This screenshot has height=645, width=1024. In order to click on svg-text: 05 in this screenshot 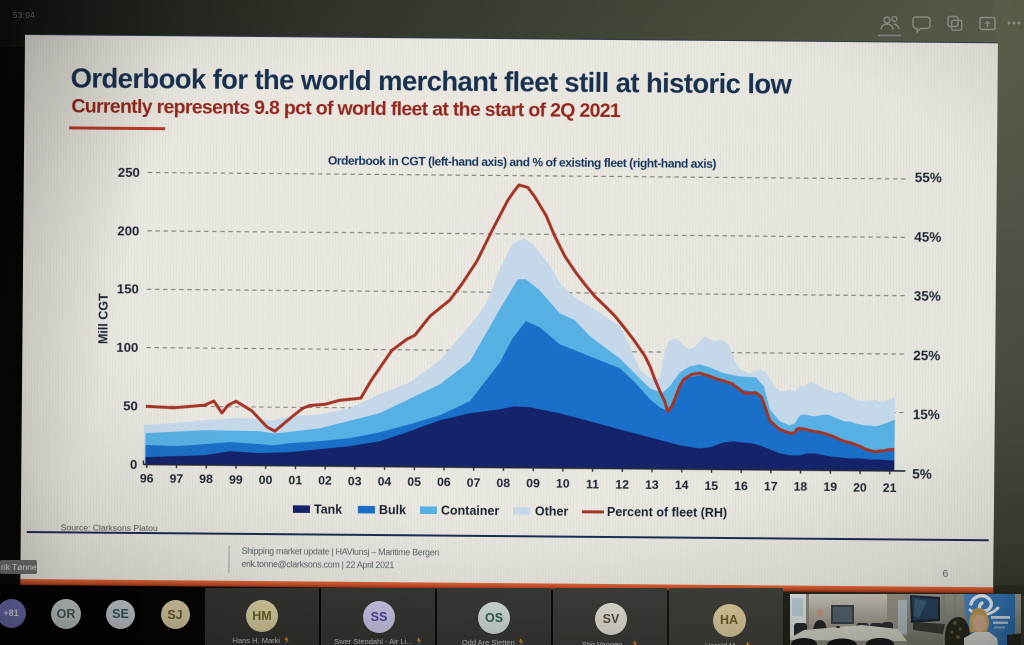, I will do `click(414, 482)`.